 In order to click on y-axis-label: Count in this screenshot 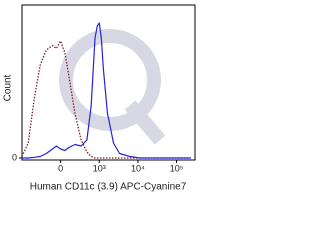, I will do `click(8, 87)`.